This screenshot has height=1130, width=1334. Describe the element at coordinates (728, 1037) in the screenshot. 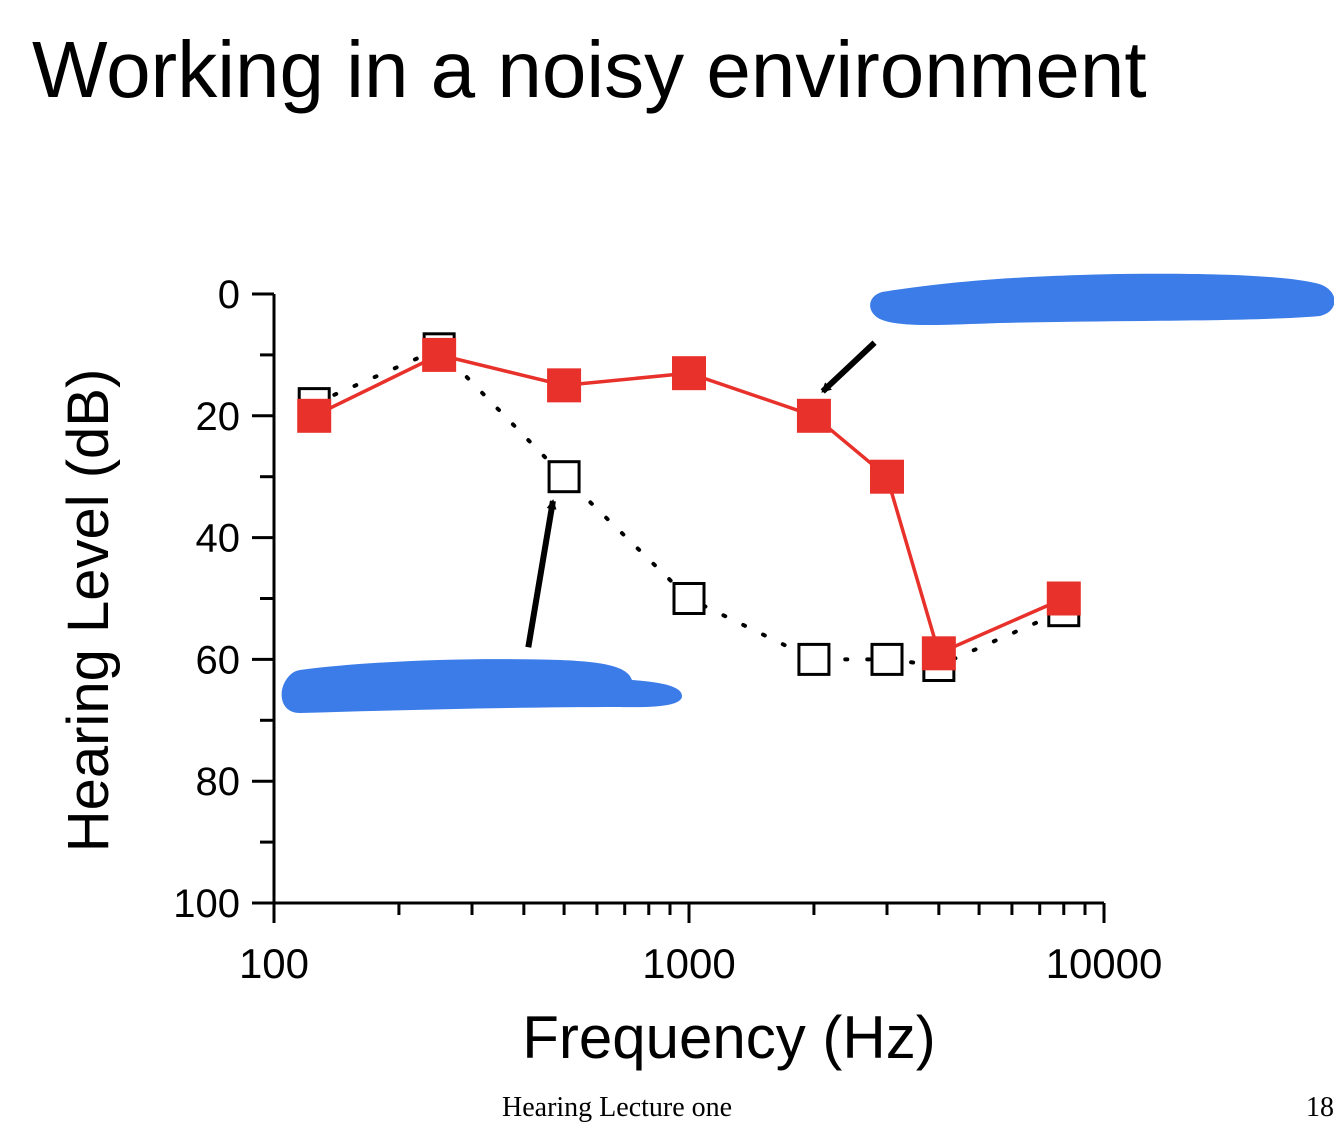

I see `x-axis-title: Frequency (Hz)` at that location.